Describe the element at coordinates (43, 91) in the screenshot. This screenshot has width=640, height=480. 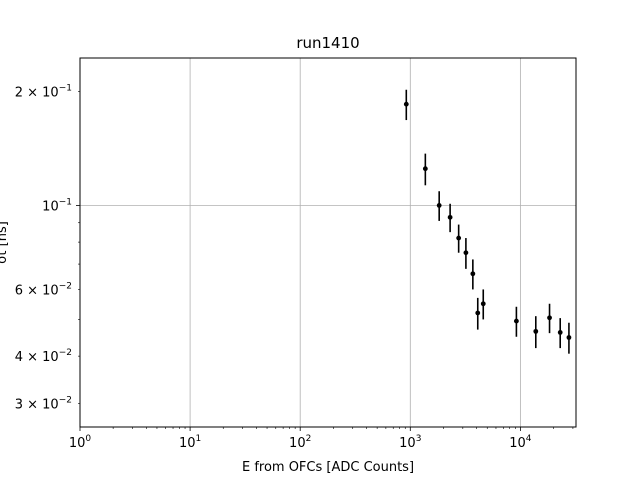
I see `y-tick-label: 2 × 10⁻¹` at that location.